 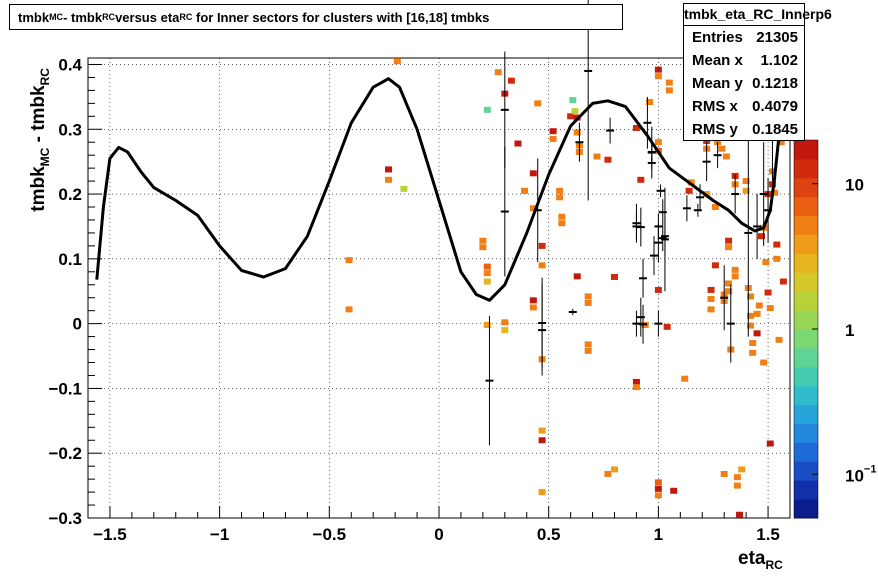 What do you see at coordinates (40, 140) in the screenshot?
I see `y-axis-title: tmbkMC - tmbkRC` at bounding box center [40, 140].